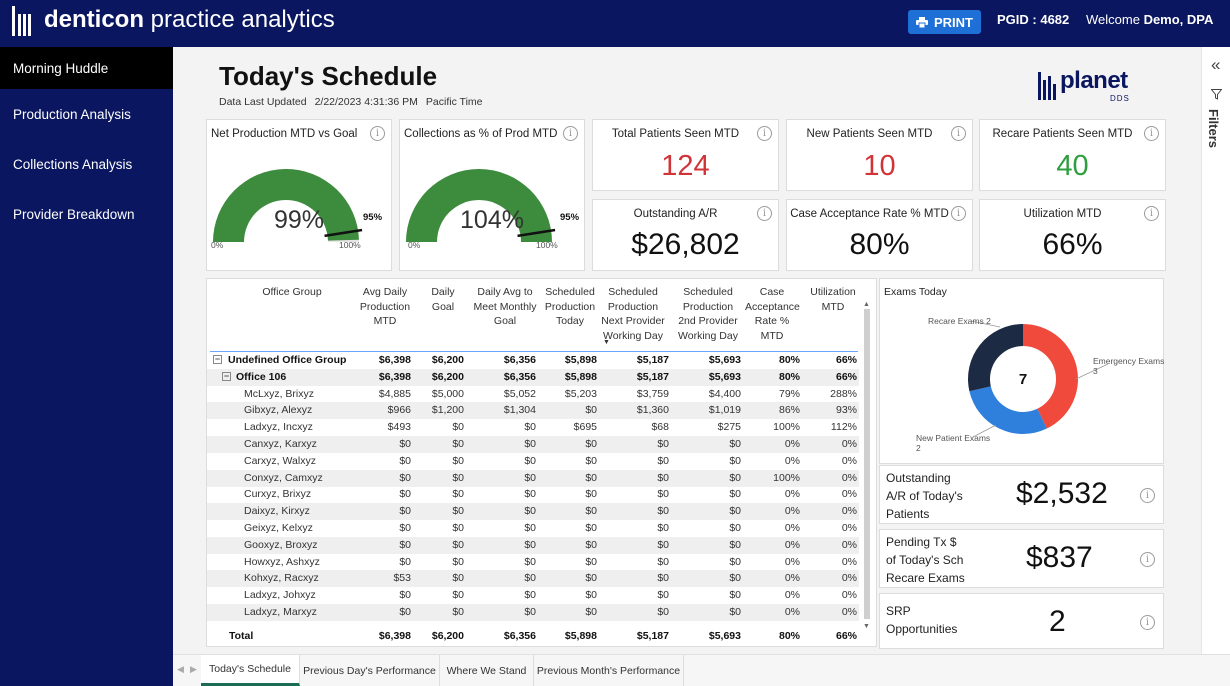 Image resolution: width=1230 pixels, height=686 pixels. What do you see at coordinates (487, 670) in the screenshot?
I see `tab-where-we-stand: Where We Stand` at bounding box center [487, 670].